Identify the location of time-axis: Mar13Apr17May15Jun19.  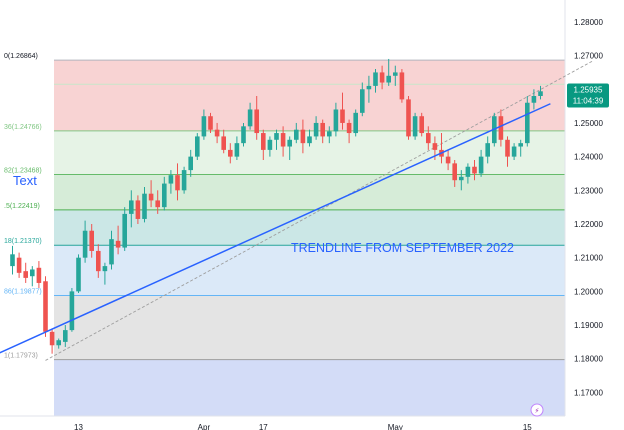
(312, 426).